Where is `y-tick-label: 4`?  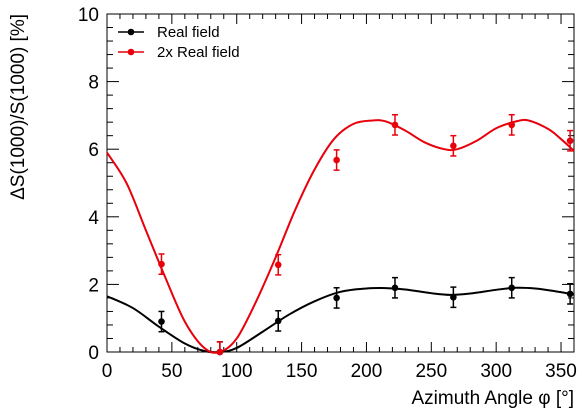 y-tick-label: 4 is located at coordinates (93, 218).